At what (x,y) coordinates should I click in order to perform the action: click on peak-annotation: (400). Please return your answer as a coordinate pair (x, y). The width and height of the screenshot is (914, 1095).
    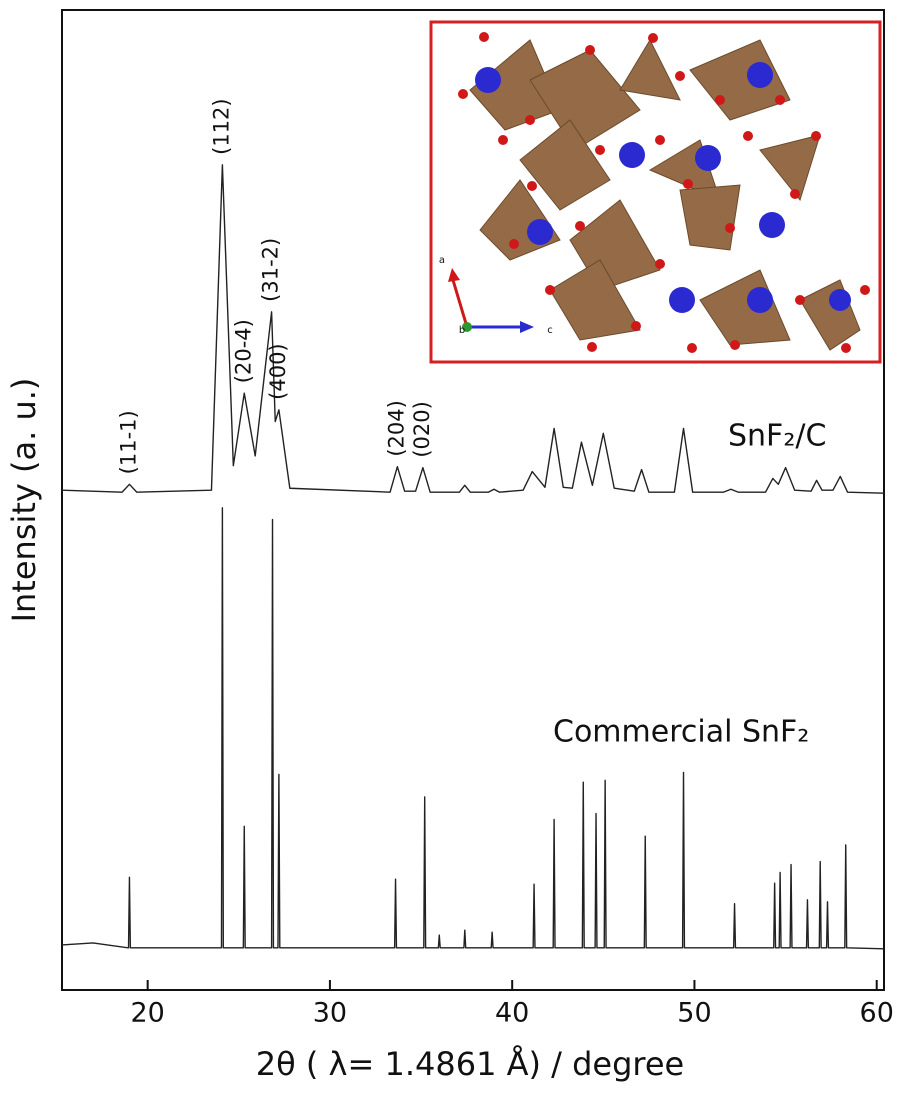
    Looking at the image, I should click on (278, 371).